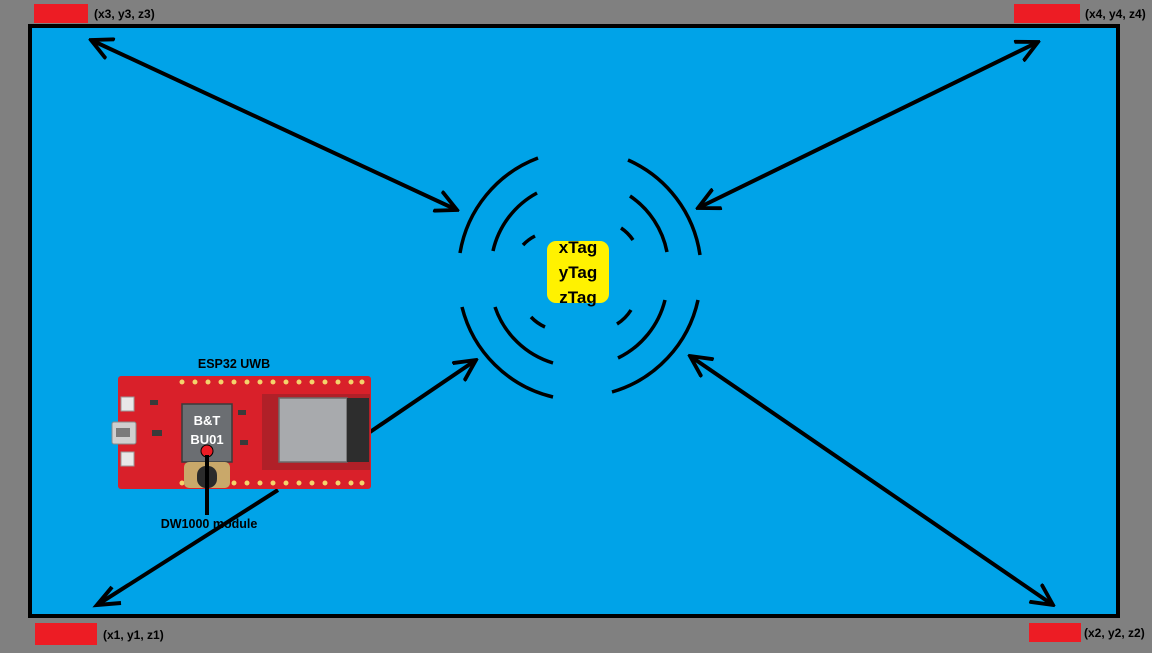 The height and width of the screenshot is (653, 1152). Describe the element at coordinates (649, 223) in the screenshot. I see `signal-arc-right-middle` at that location.